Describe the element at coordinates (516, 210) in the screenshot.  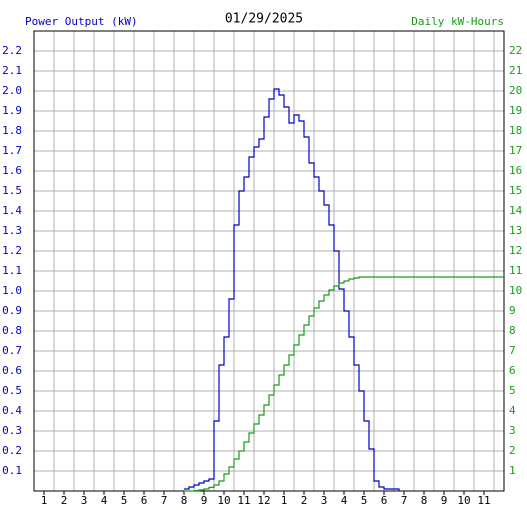
I see `y2-tick-label: 14` at that location.